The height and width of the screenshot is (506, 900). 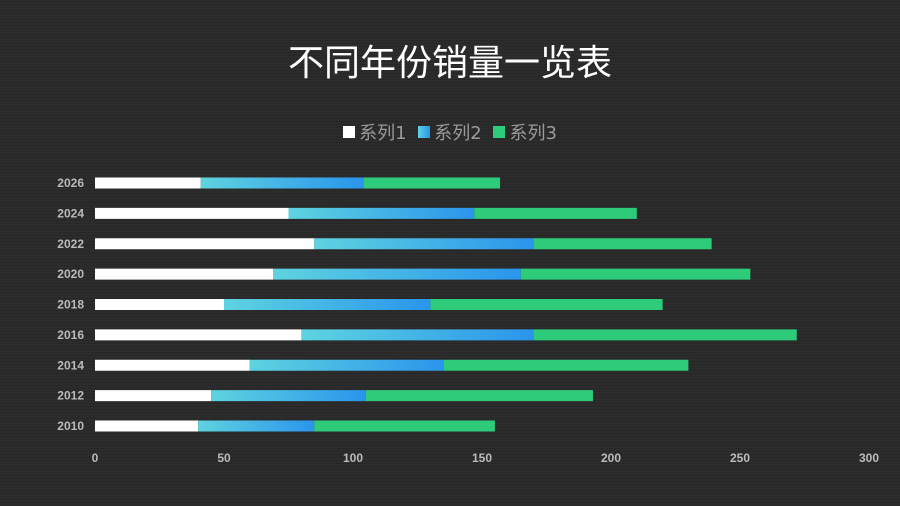 I want to click on bar-series3-2016, so click(x=665, y=335).